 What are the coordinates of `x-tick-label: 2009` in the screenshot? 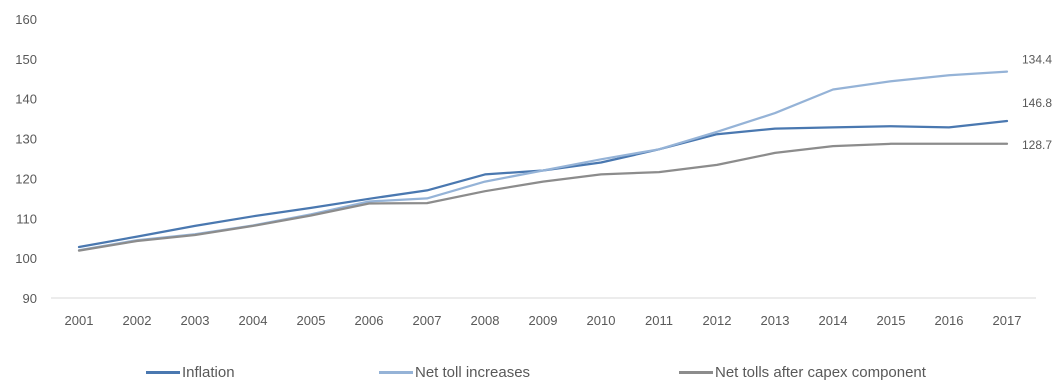 It's located at (543, 320).